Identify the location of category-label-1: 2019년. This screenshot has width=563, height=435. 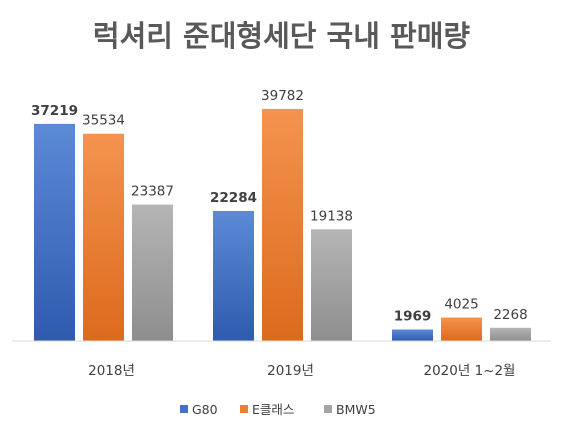
(290, 371).